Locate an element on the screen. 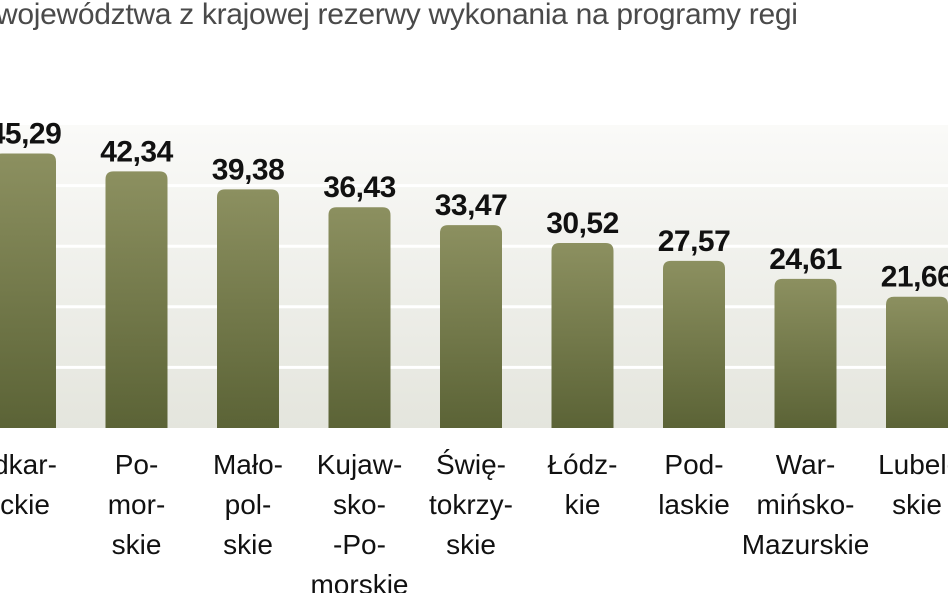 This screenshot has width=948, height=593. category-label: dkar-ckie is located at coordinates (28, 484).